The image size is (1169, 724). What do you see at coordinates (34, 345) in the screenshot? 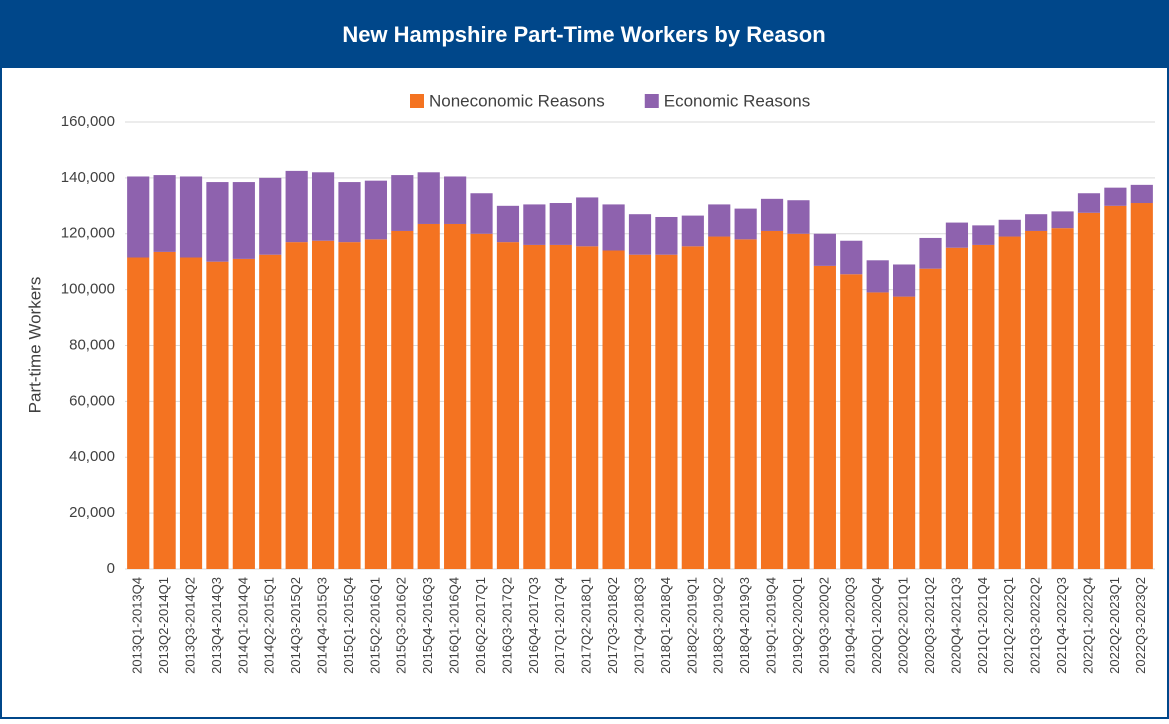
I see `y-axis-title: Part-time Workers` at bounding box center [34, 345].